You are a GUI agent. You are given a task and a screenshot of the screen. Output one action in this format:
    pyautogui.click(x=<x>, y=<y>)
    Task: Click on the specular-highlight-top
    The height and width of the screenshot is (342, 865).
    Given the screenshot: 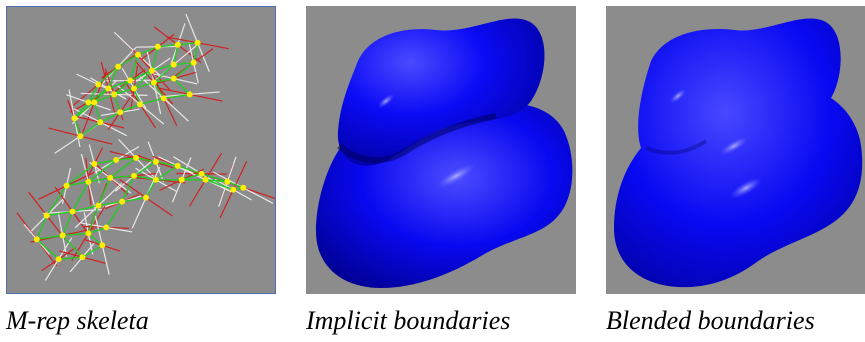 What is the action you would take?
    pyautogui.click(x=678, y=96)
    